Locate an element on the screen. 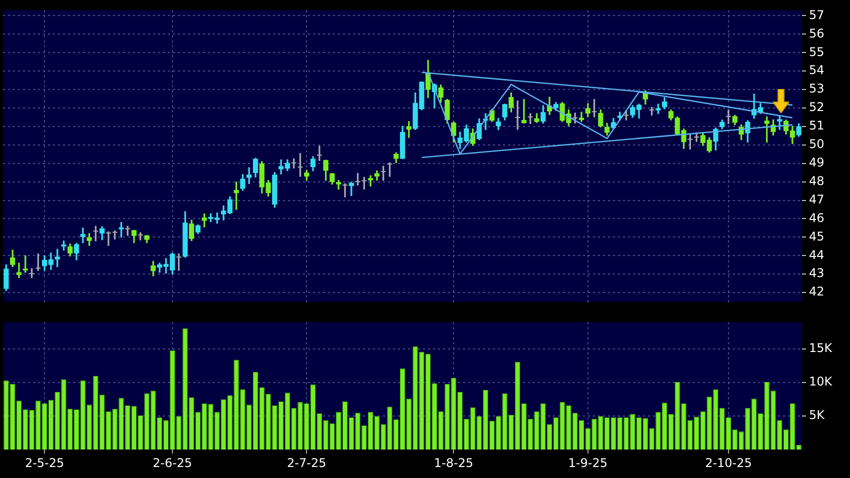 Image resolution: width=850 pixels, height=478 pixels. y-tick-label: 44 is located at coordinates (816, 255).